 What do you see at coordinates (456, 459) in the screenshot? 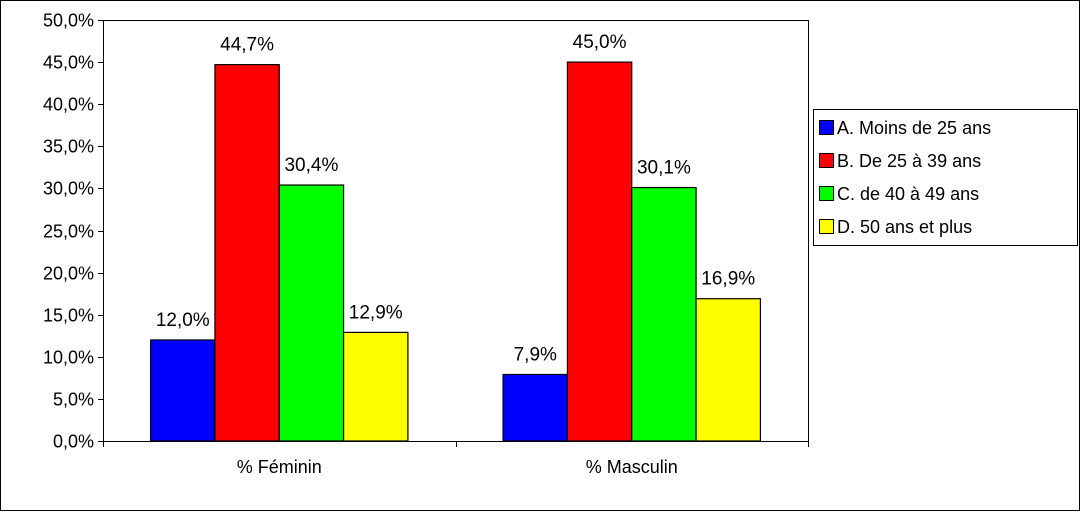
I see `x-axis: % Féminin % Masculin` at bounding box center [456, 459].